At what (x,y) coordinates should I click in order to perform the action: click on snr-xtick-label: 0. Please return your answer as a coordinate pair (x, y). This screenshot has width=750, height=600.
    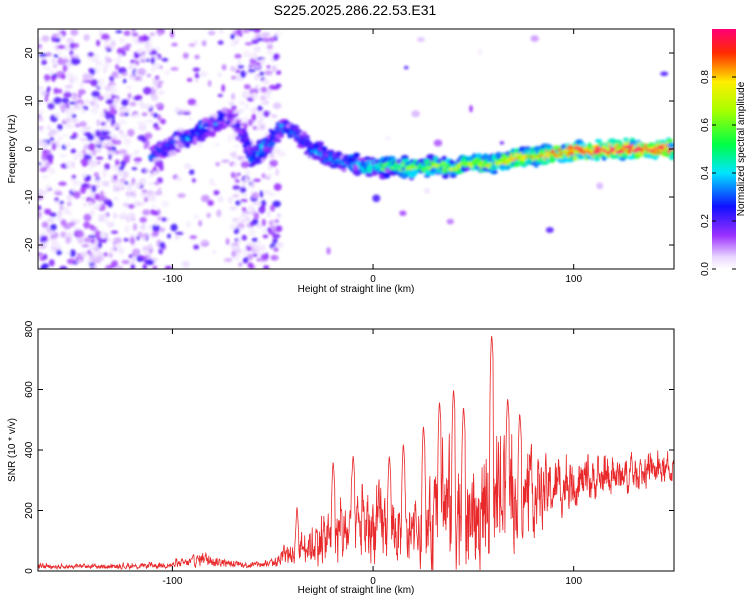
    Looking at the image, I should click on (373, 581).